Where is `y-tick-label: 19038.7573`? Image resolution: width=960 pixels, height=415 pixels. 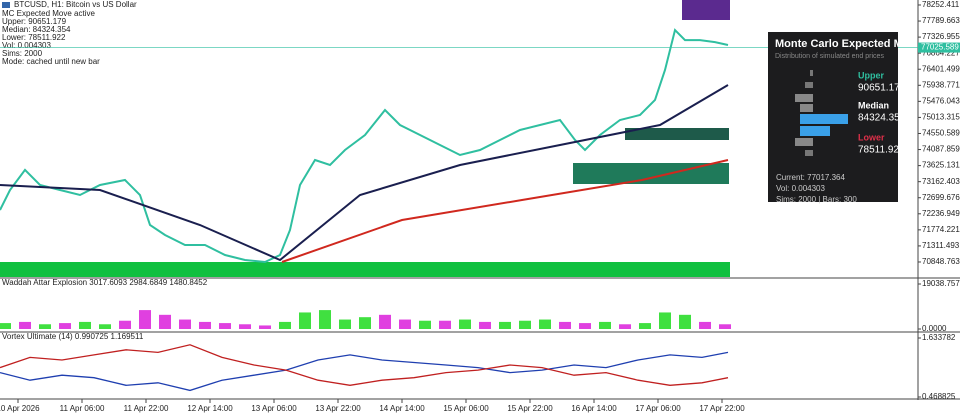
y-tick-label: 19038.7573 is located at coordinates (941, 283).